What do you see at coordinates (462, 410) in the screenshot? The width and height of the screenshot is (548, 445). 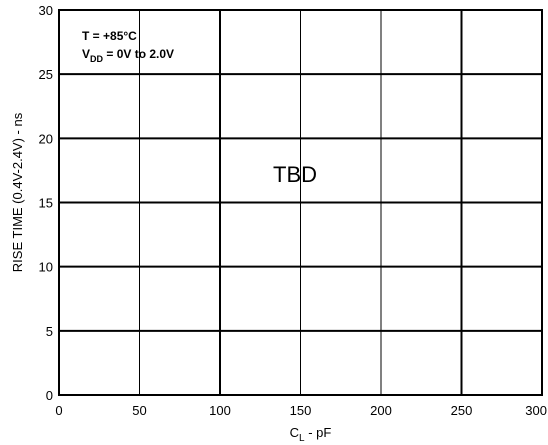 I see `x-tick-label-250: 250` at bounding box center [462, 410].